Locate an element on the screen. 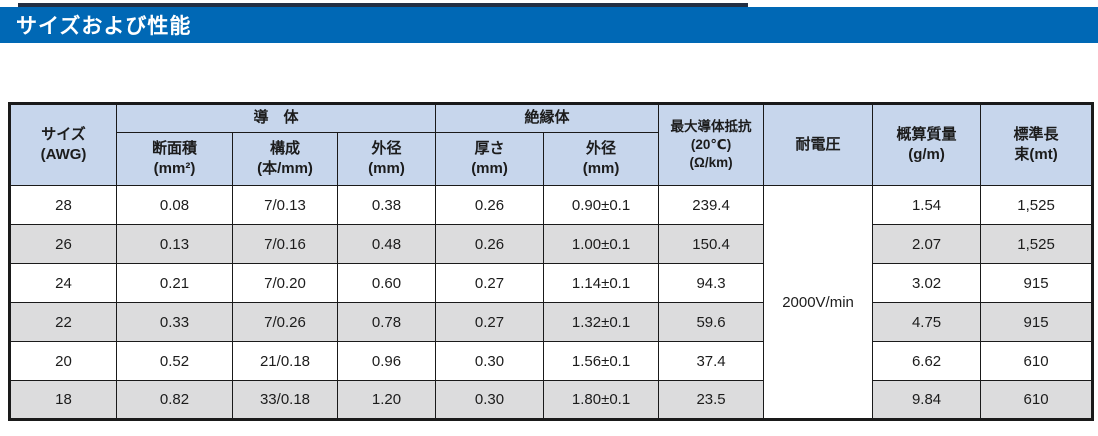  cell-stranding: 7/0.13 is located at coordinates (285, 205).